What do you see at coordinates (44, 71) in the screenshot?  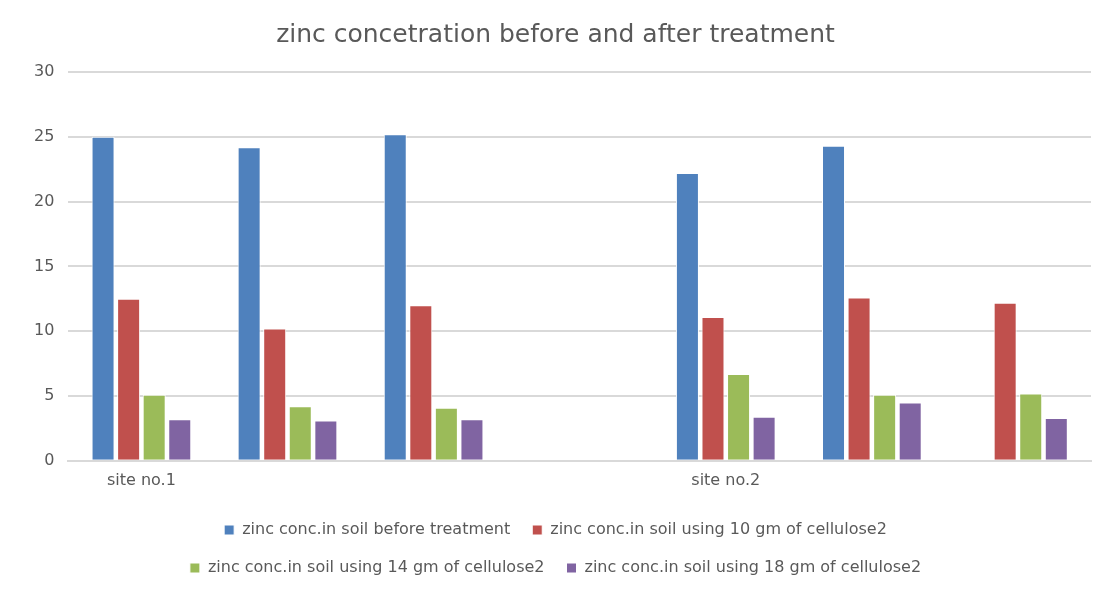 I see `y-tick-label: 30` at bounding box center [44, 71].